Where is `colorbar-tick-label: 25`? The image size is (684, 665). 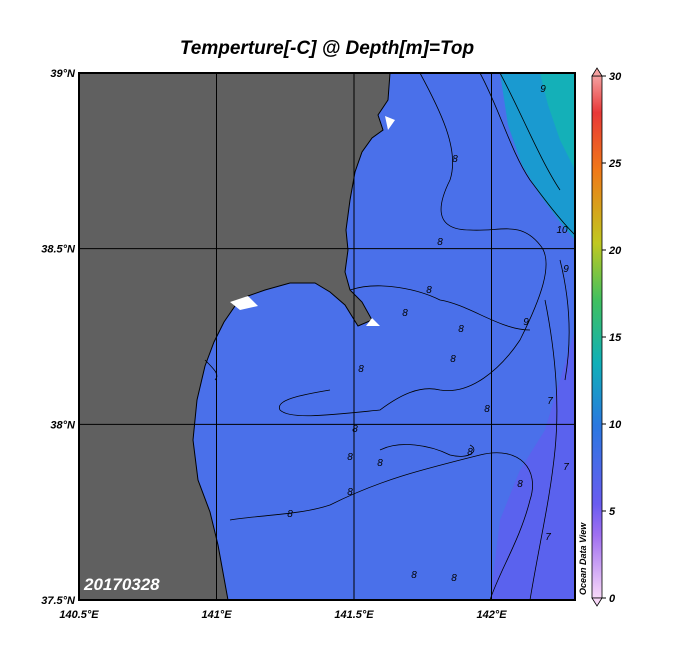 colorbar-tick-label: 25 is located at coordinates (615, 164).